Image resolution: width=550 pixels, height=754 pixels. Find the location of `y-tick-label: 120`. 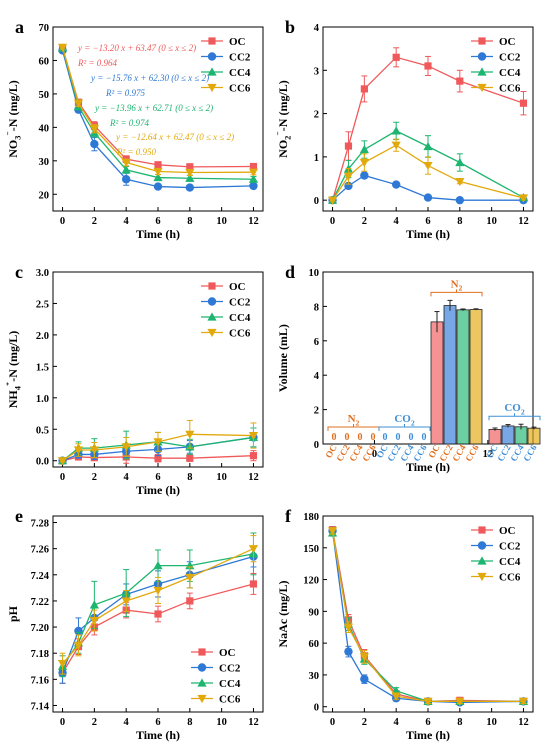

y-tick-label: 120 is located at coordinates (311, 581).